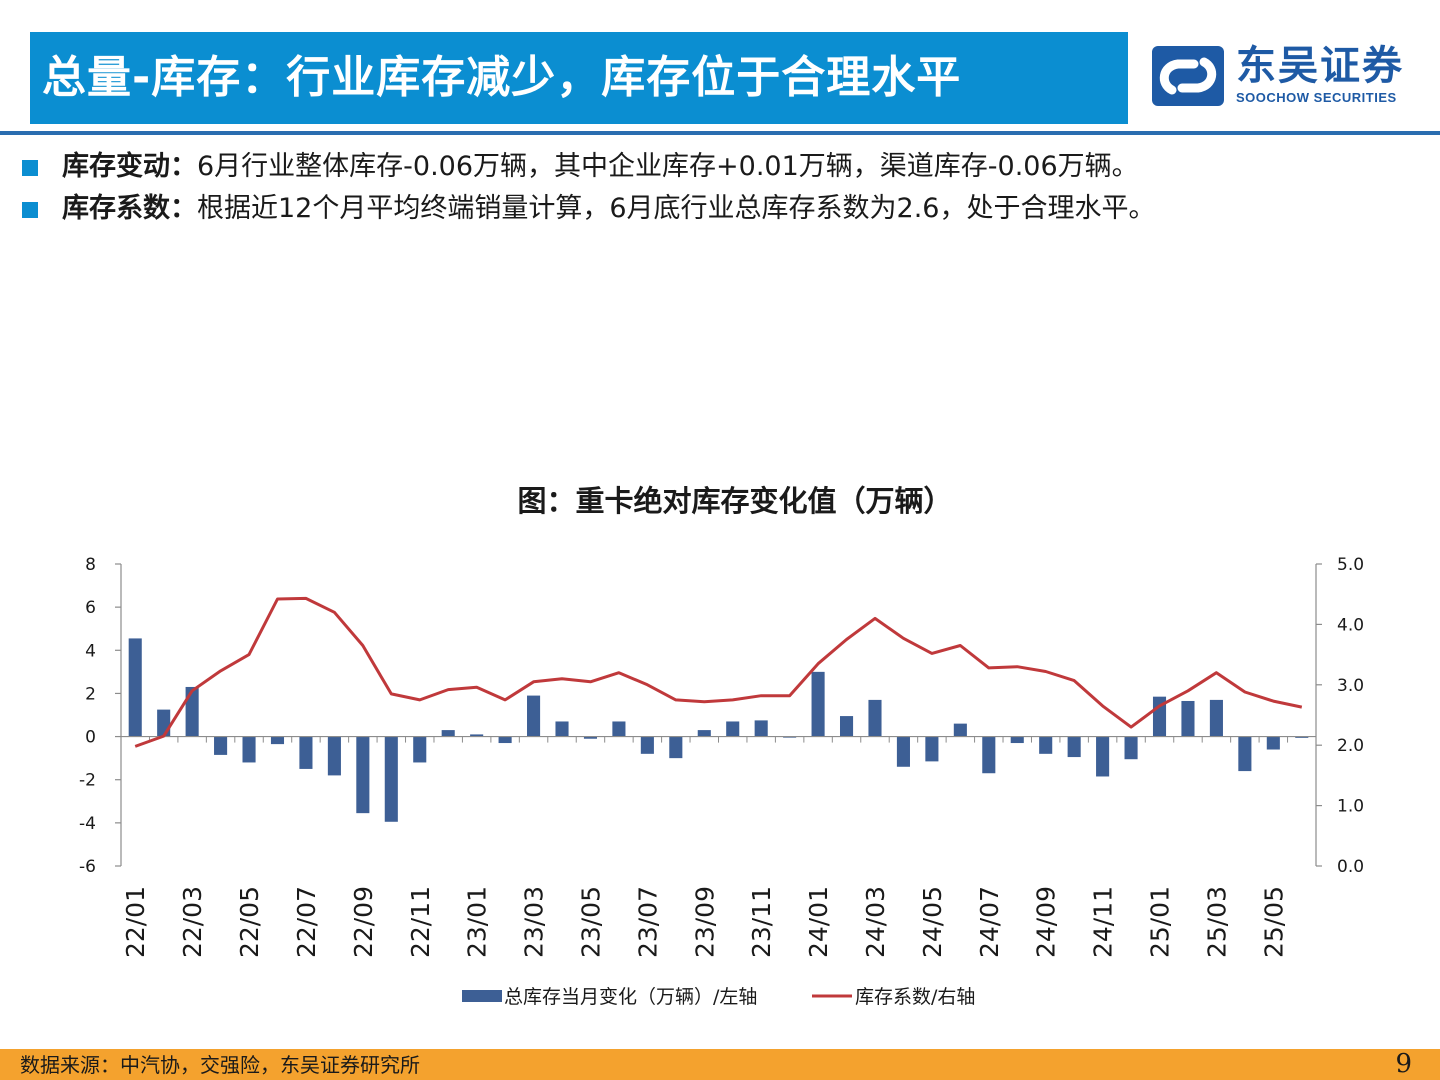  I want to click on x-tick-label: 24/03, so click(875, 922).